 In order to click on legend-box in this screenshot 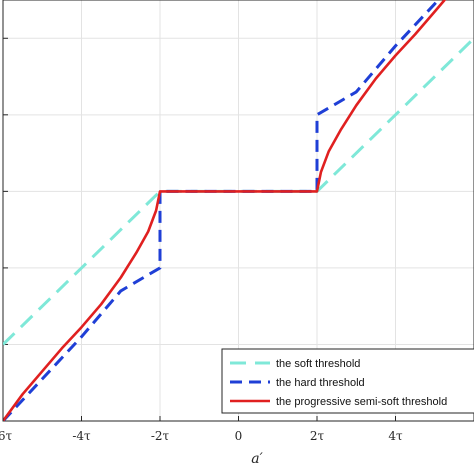, I will do `click(347, 381)`.